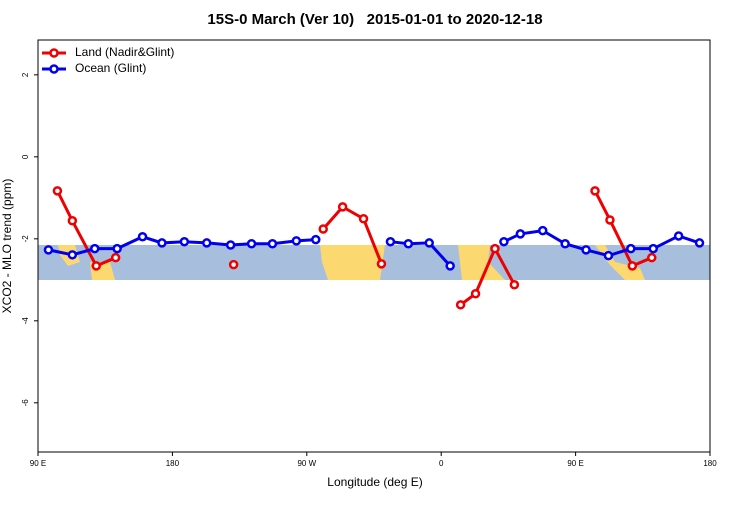 Image resolution: width=750 pixels, height=505 pixels. What do you see at coordinates (441, 463) in the screenshot?
I see `x-tick-label: 0` at bounding box center [441, 463].